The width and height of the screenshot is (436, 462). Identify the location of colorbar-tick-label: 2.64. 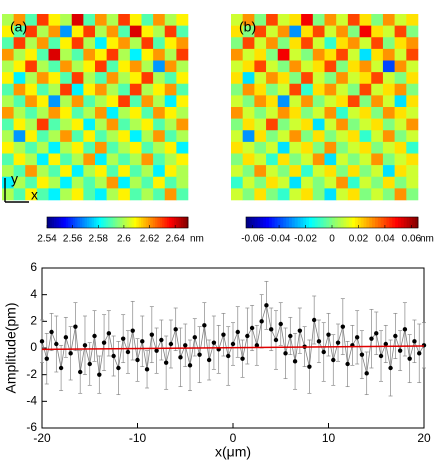
(175, 239).